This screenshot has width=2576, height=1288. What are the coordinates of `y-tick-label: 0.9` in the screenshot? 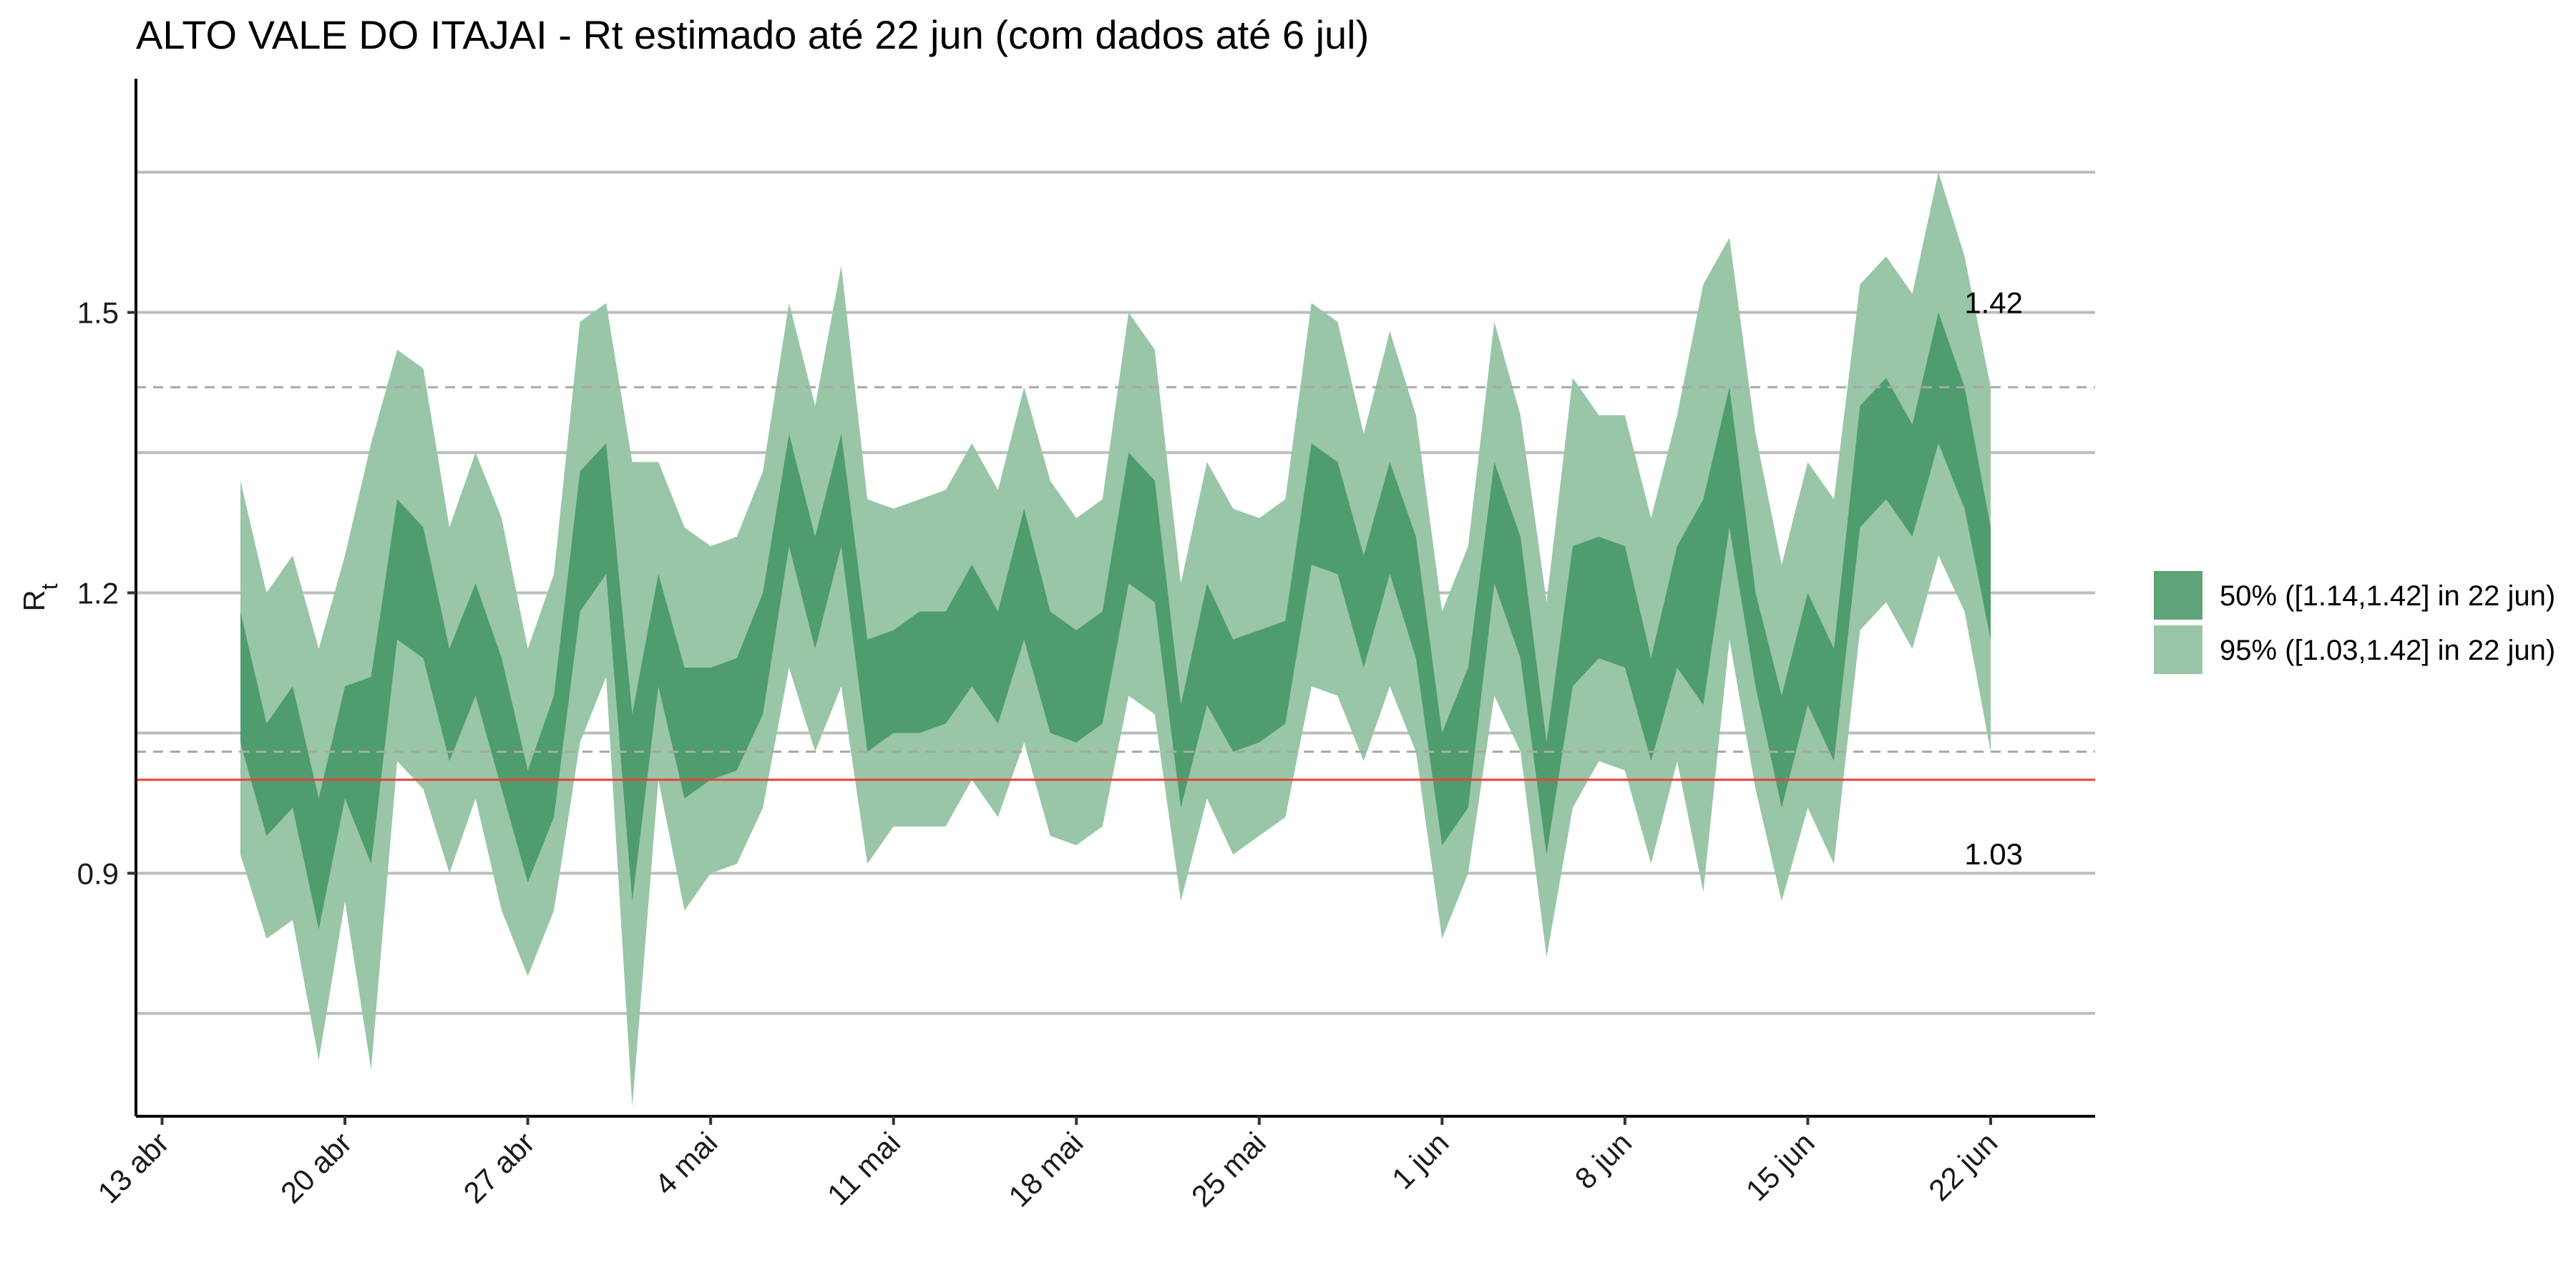 It's located at (98, 873).